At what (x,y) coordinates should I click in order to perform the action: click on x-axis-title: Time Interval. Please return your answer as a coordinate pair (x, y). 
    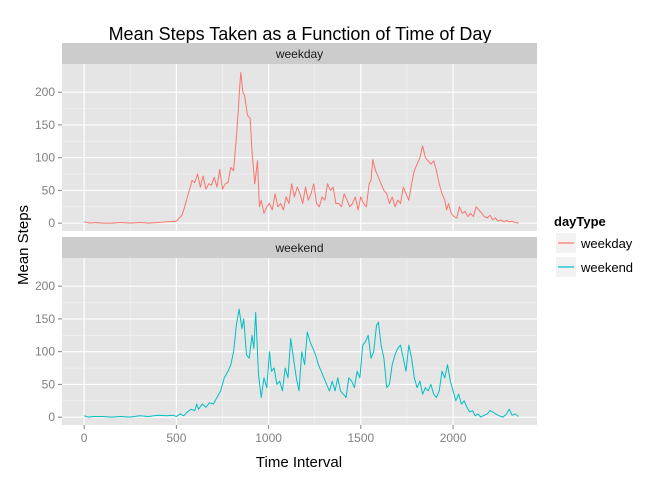
    Looking at the image, I should click on (299, 462).